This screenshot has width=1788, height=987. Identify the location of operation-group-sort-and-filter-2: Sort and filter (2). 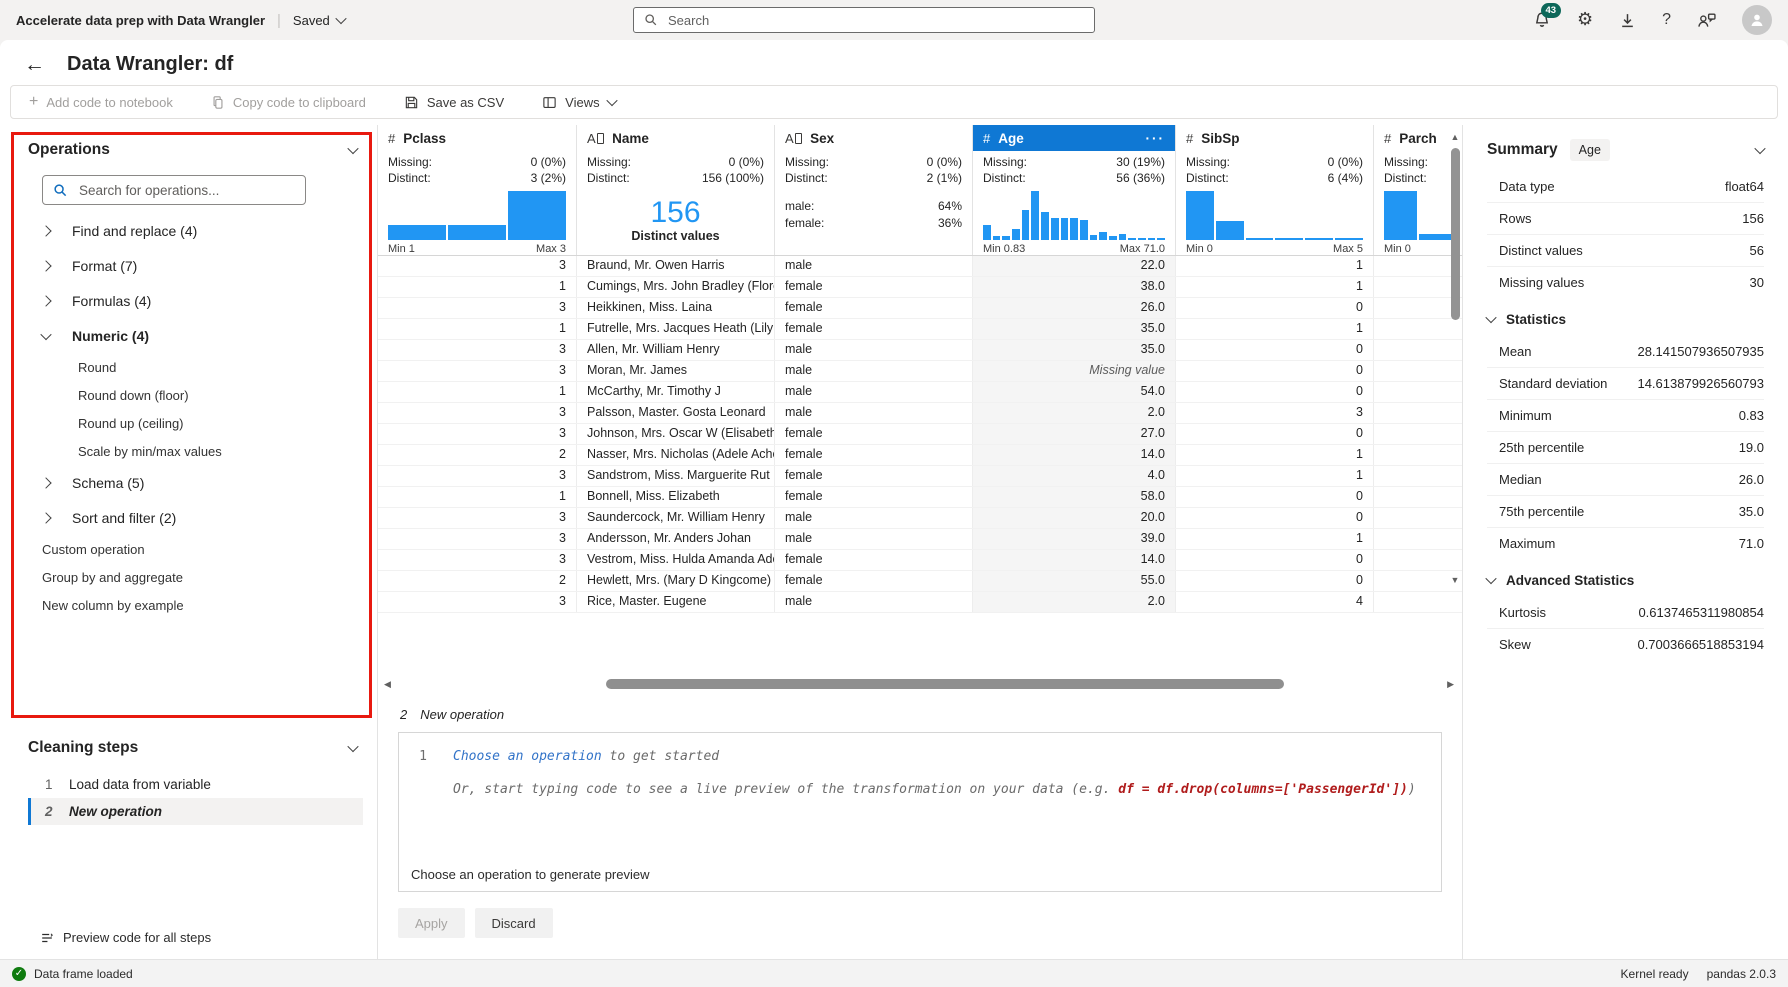
(202, 517).